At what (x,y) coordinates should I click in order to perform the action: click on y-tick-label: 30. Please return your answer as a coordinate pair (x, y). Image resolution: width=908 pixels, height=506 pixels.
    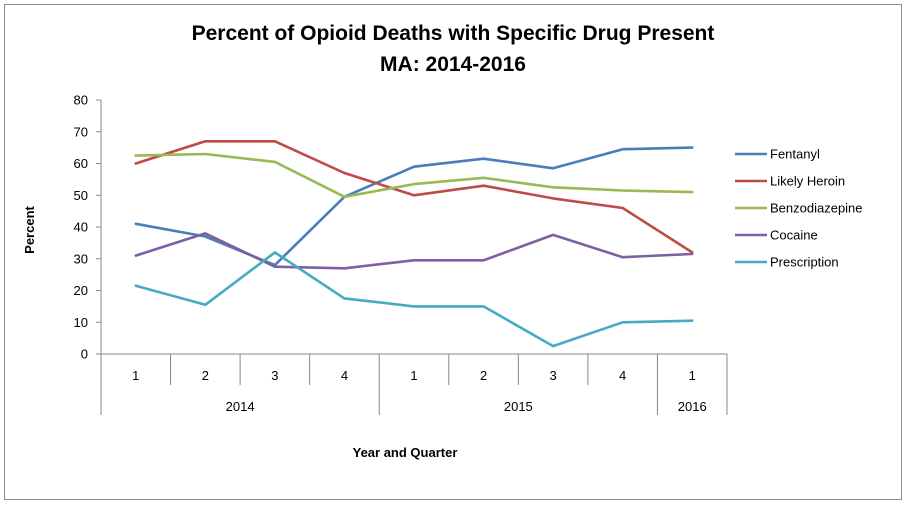
    Looking at the image, I should click on (81, 258).